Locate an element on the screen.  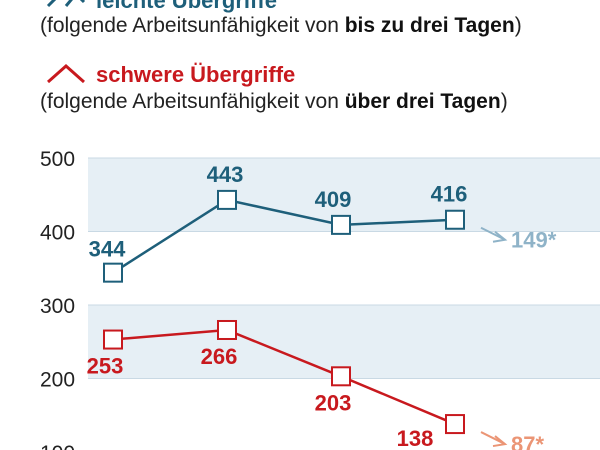
data-label: 416 is located at coordinates (449, 194).